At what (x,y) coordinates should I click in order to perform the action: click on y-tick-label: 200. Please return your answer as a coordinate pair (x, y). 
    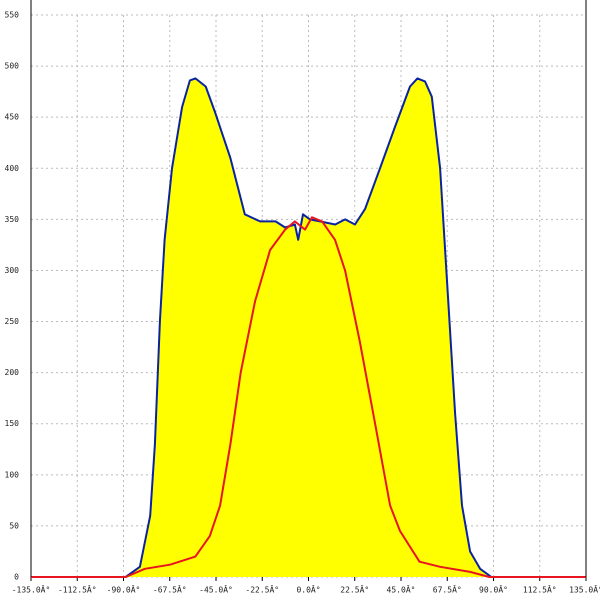
    Looking at the image, I should click on (12, 372).